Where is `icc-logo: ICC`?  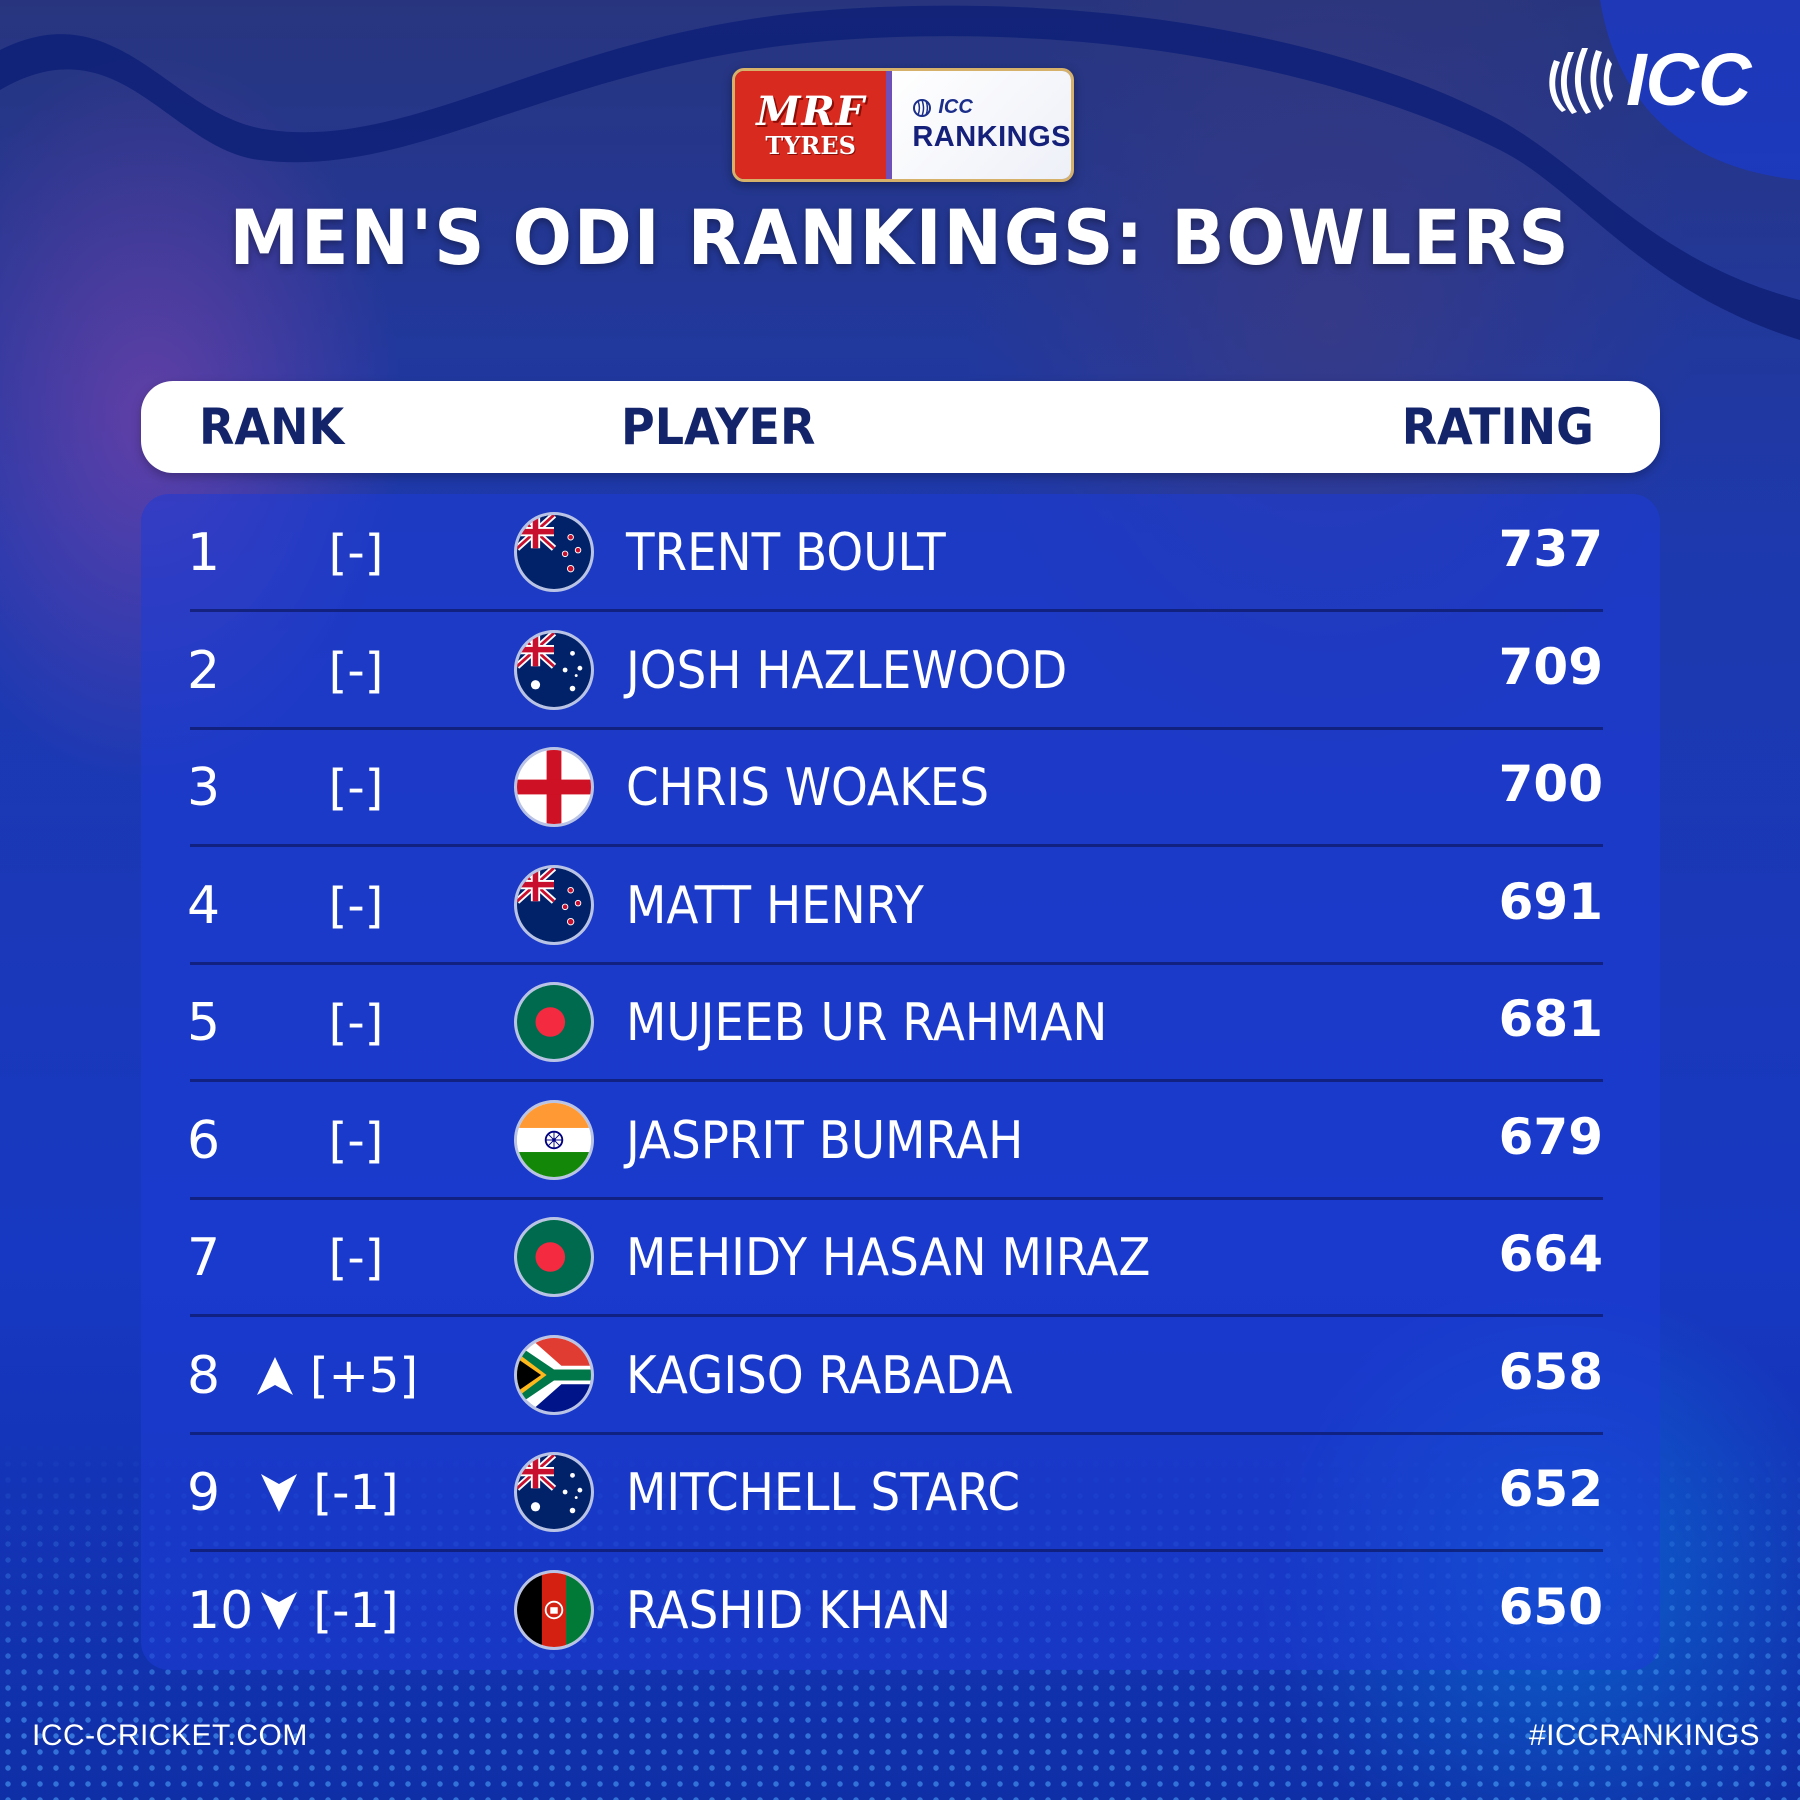 icc-logo: ICC is located at coordinates (1645, 79).